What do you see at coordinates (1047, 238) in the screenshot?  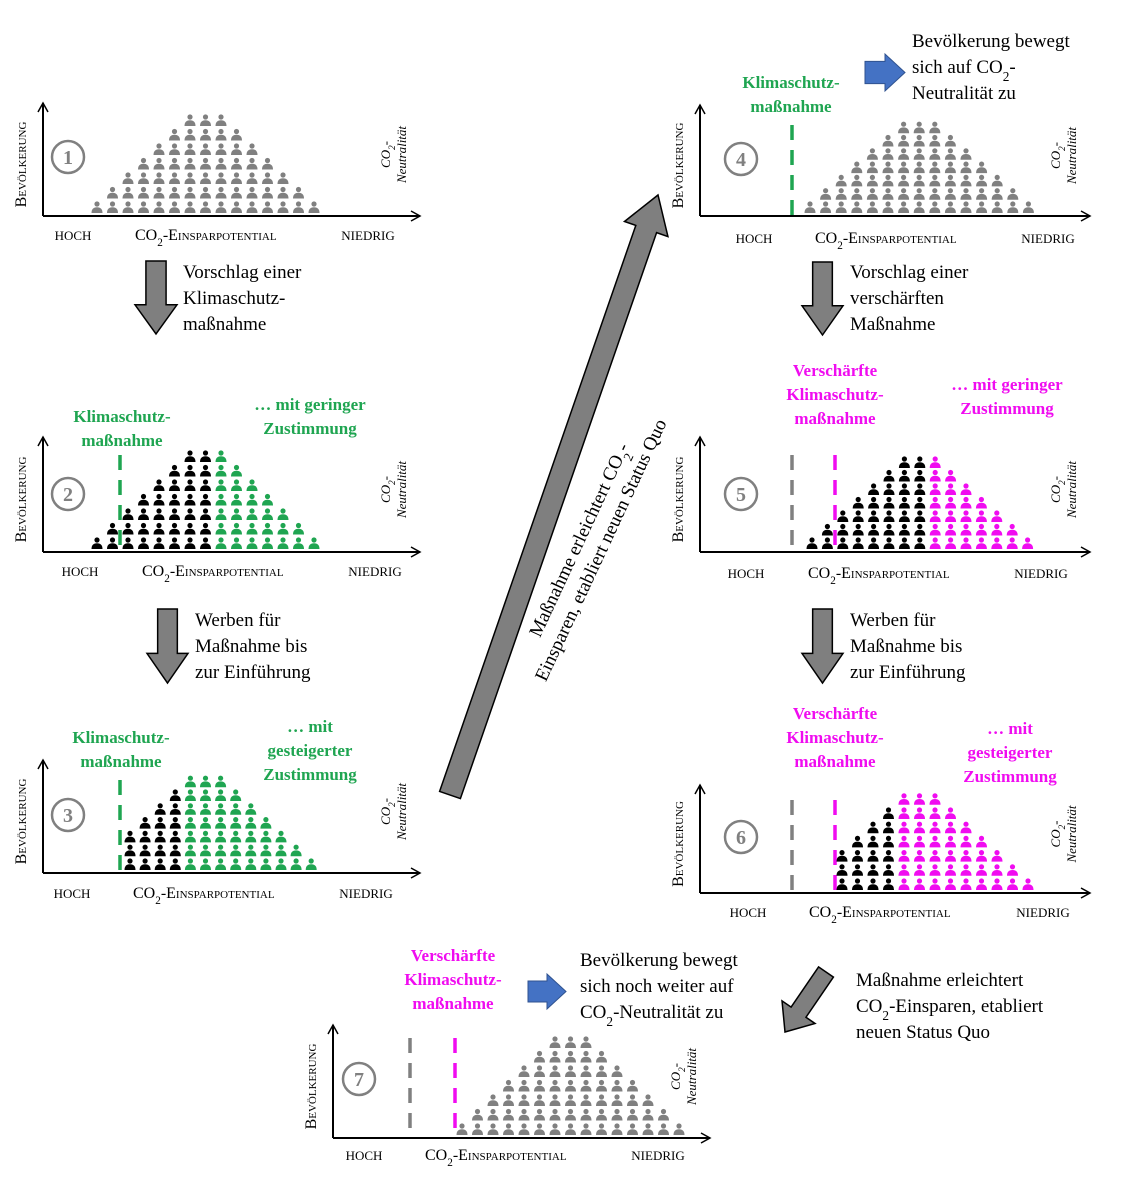 I see `svg-text: NIEDRIG` at bounding box center [1047, 238].